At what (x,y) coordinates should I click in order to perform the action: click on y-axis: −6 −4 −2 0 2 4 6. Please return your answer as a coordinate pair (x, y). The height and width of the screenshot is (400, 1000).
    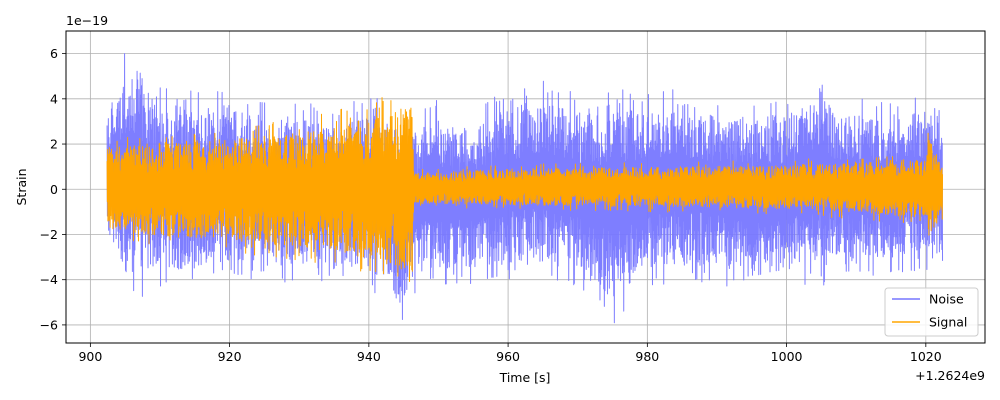
    Looking at the image, I should click on (53, 189).